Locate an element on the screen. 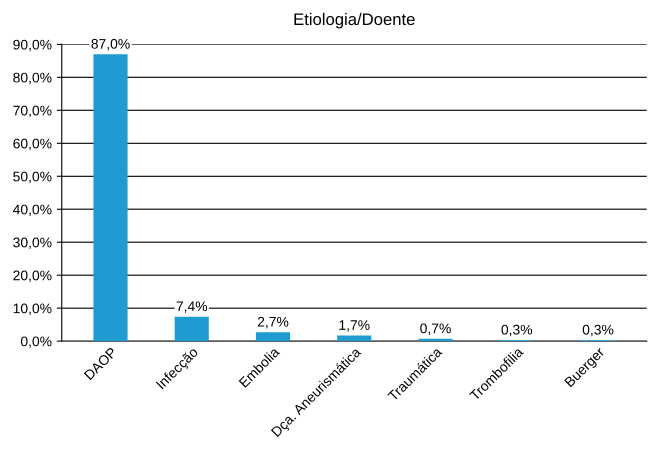  data-label: 87,0% is located at coordinates (110, 44).